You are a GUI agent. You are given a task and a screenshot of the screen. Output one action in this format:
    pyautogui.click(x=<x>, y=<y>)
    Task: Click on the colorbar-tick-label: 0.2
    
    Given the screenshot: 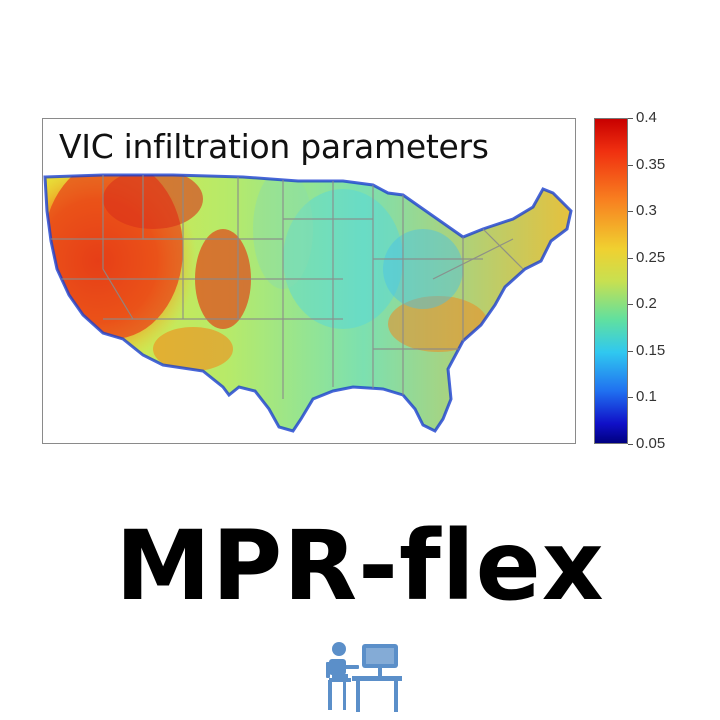 What is the action you would take?
    pyautogui.click(x=646, y=304)
    